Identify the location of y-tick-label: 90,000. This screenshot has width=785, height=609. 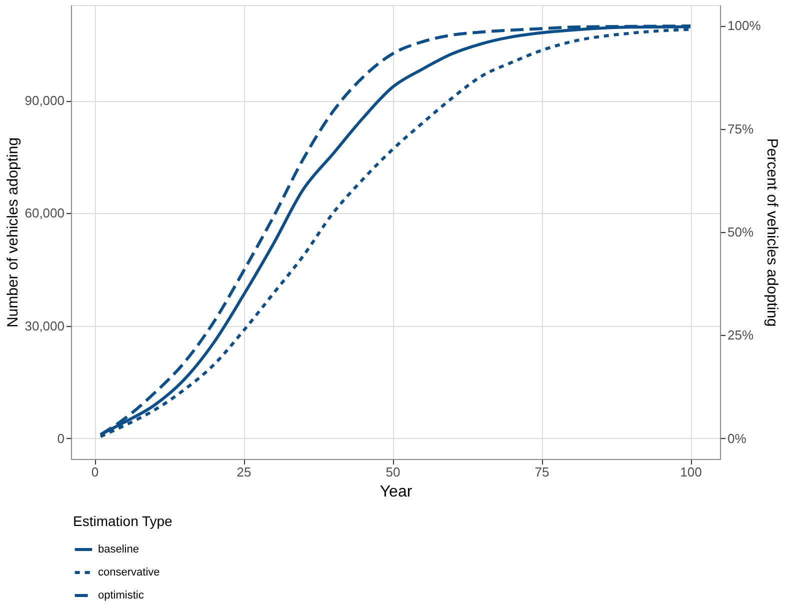
(44, 100).